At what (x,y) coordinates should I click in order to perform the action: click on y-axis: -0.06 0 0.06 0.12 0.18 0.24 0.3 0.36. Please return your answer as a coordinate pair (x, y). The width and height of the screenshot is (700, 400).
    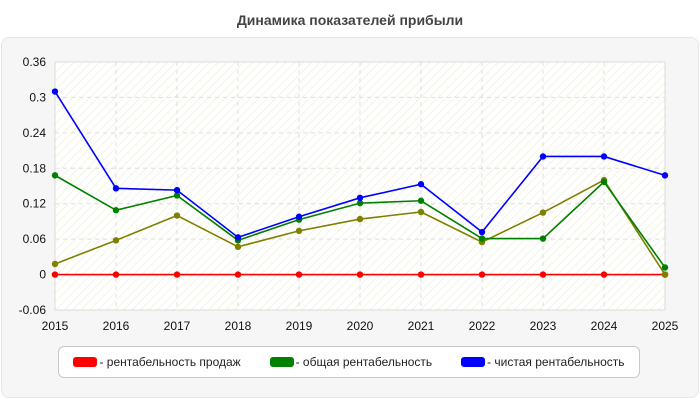
    Looking at the image, I should click on (33, 186).